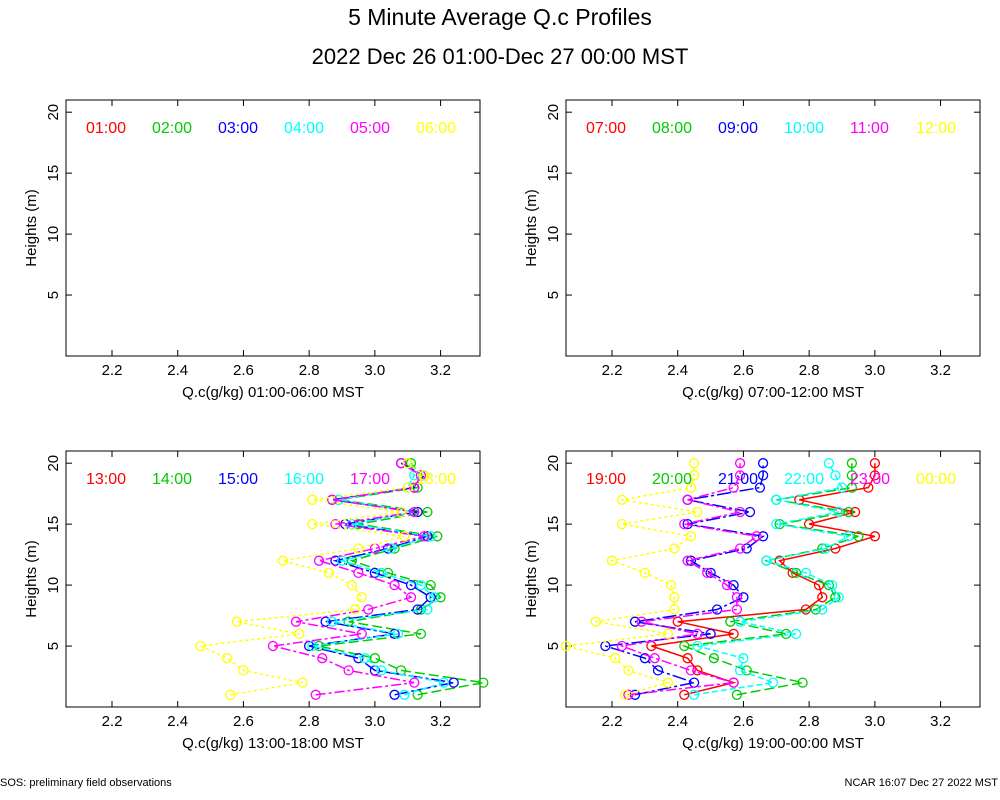 The height and width of the screenshot is (800, 1000). Describe the element at coordinates (106, 479) in the screenshot. I see `legend-entry-1300: 13:00` at that location.